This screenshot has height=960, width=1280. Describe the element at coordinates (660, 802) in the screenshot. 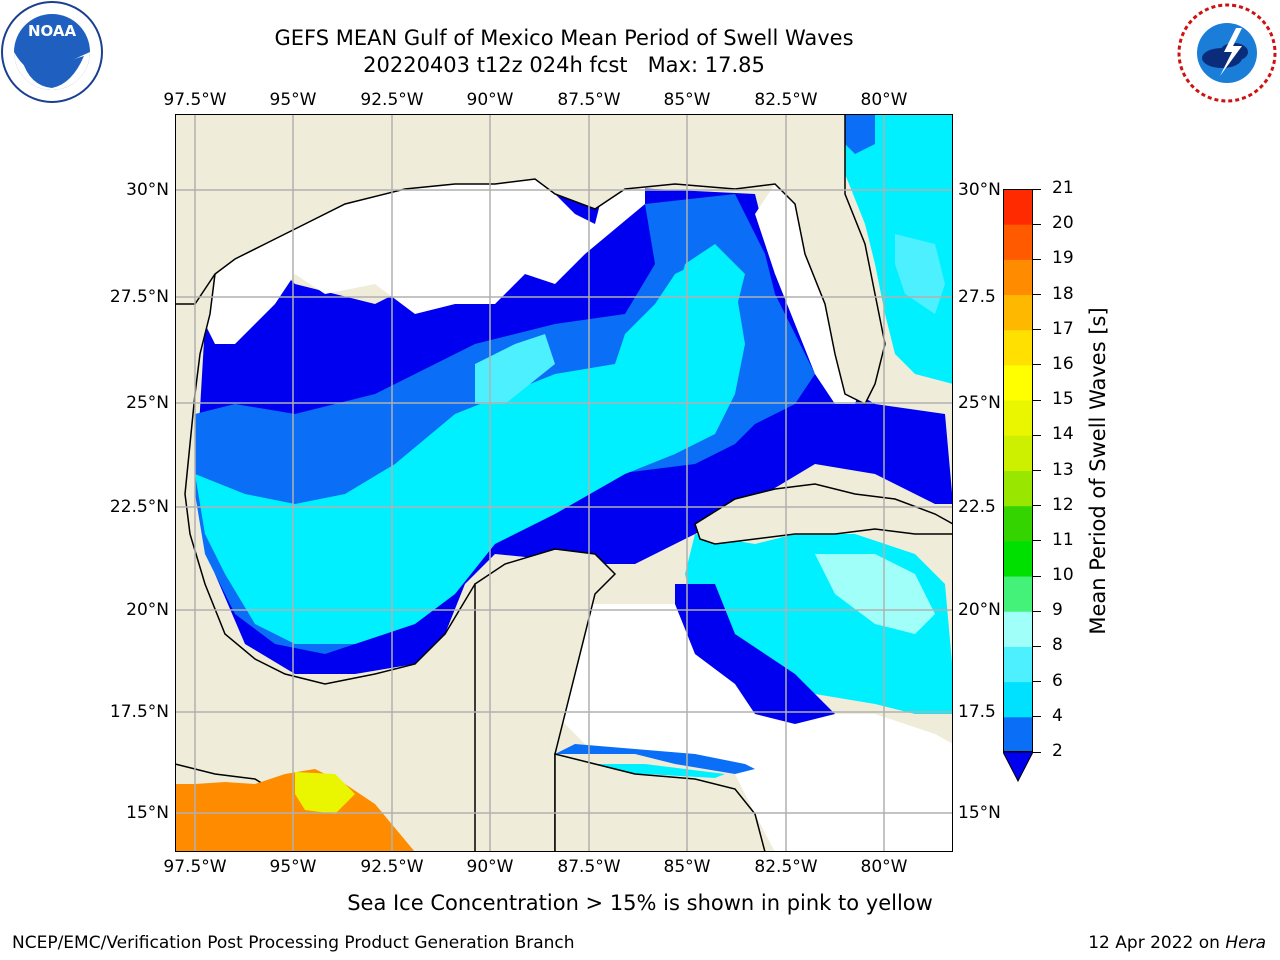

I see `central-america-land` at that location.